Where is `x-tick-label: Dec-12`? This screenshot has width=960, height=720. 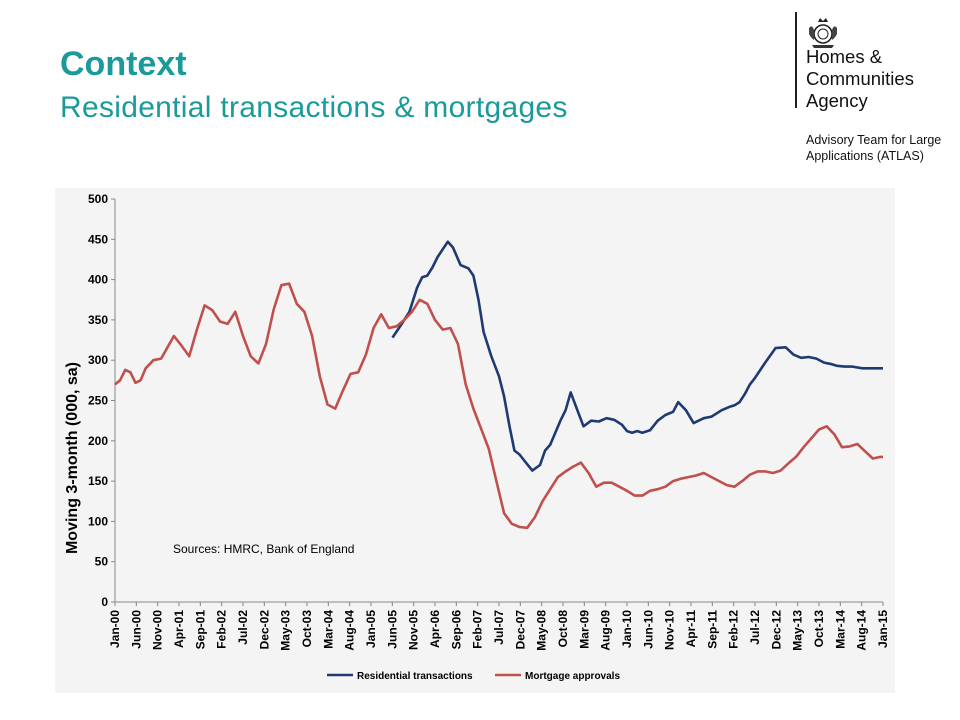 x-tick-label: Dec-12 is located at coordinates (776, 630).